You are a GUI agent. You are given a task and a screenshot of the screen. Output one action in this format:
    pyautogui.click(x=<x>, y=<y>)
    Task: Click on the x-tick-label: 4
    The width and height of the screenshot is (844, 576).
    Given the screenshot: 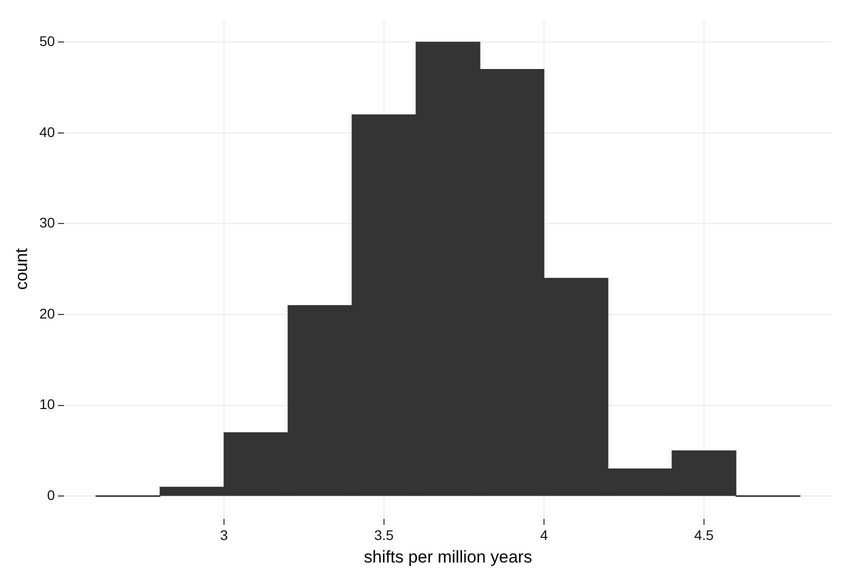 What is the action you would take?
    pyautogui.click(x=544, y=535)
    